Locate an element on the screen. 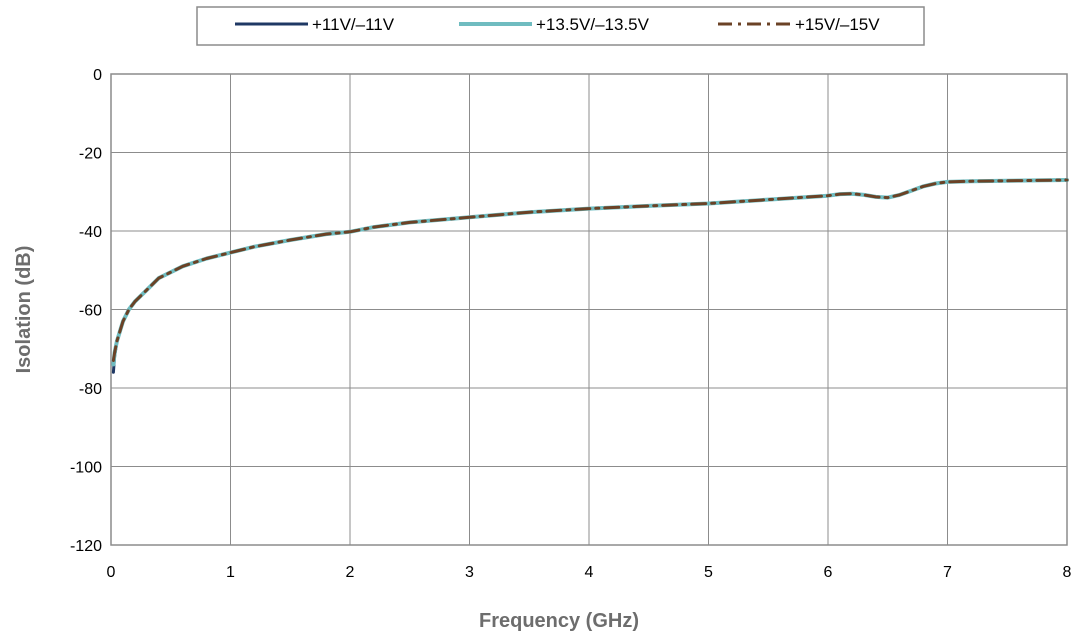 The width and height of the screenshot is (1078, 636). x-axis-ticks: 0 1 2 3 4 5 6 7 8 is located at coordinates (589, 572).